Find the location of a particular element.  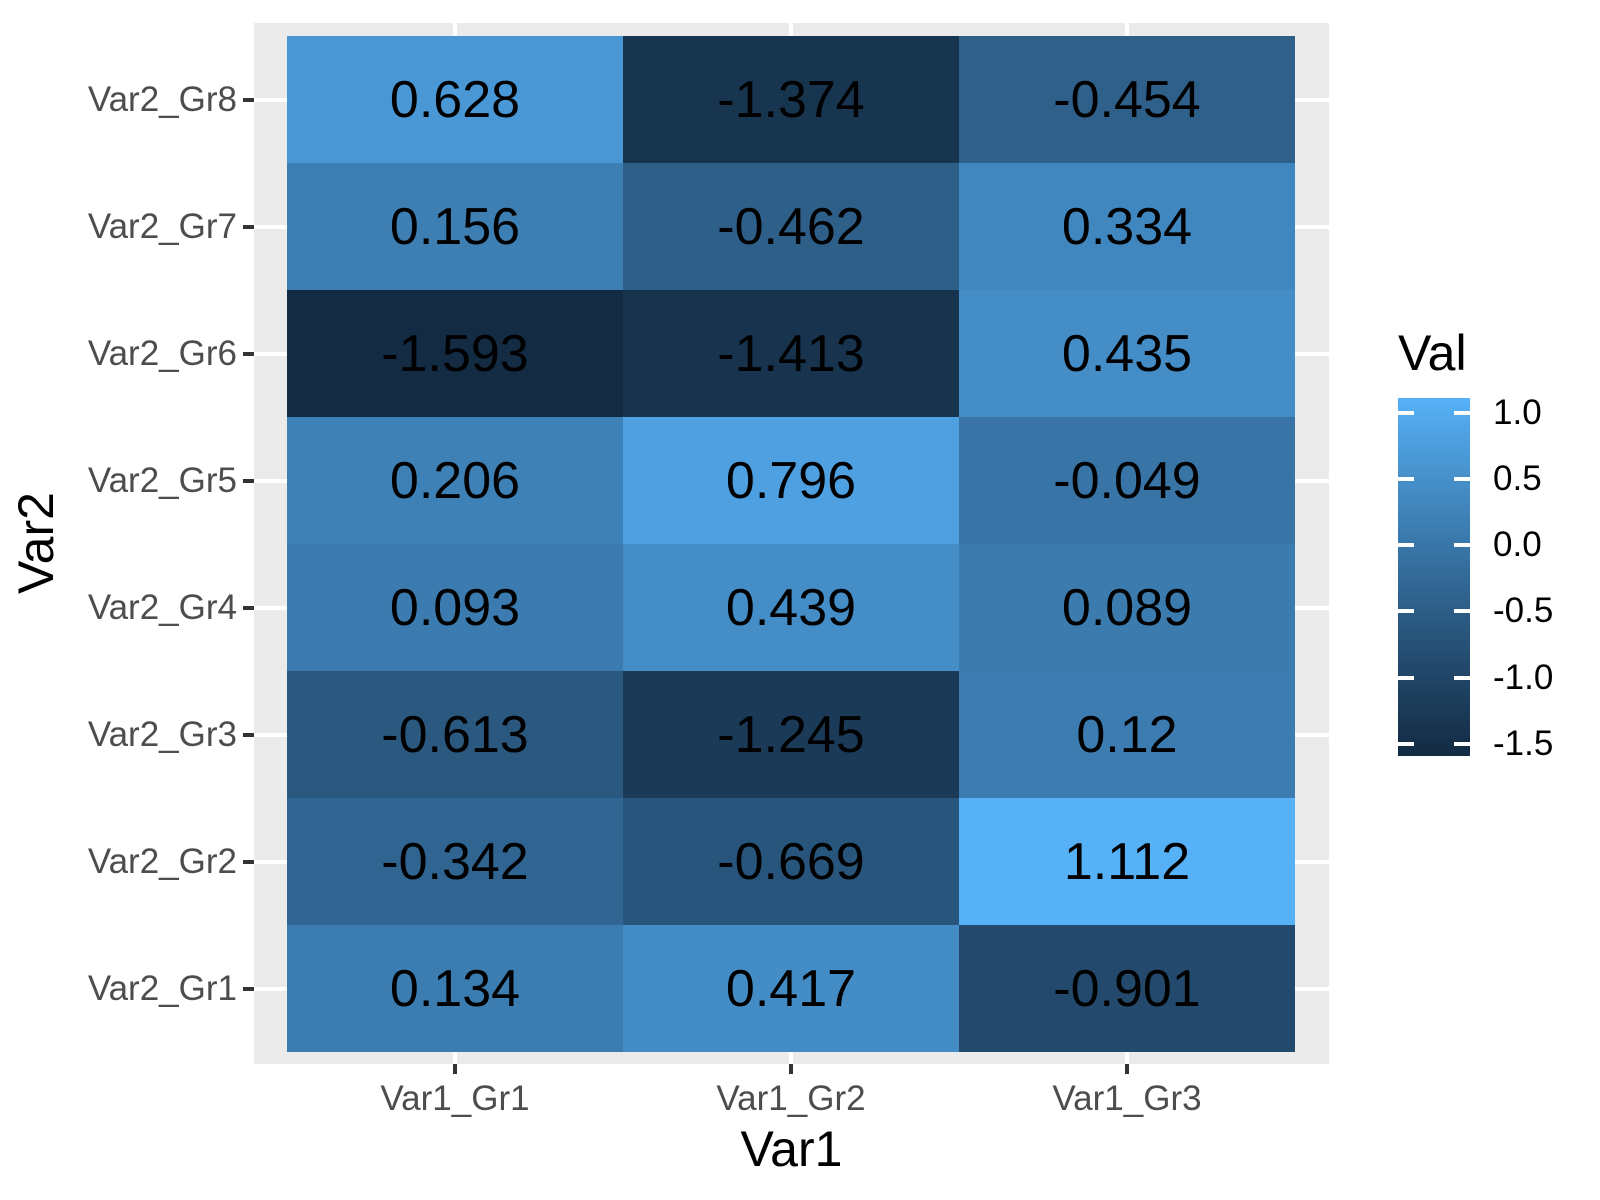

x-axis-tick-label: Var1_Gr1 is located at coordinates (455, 1098).